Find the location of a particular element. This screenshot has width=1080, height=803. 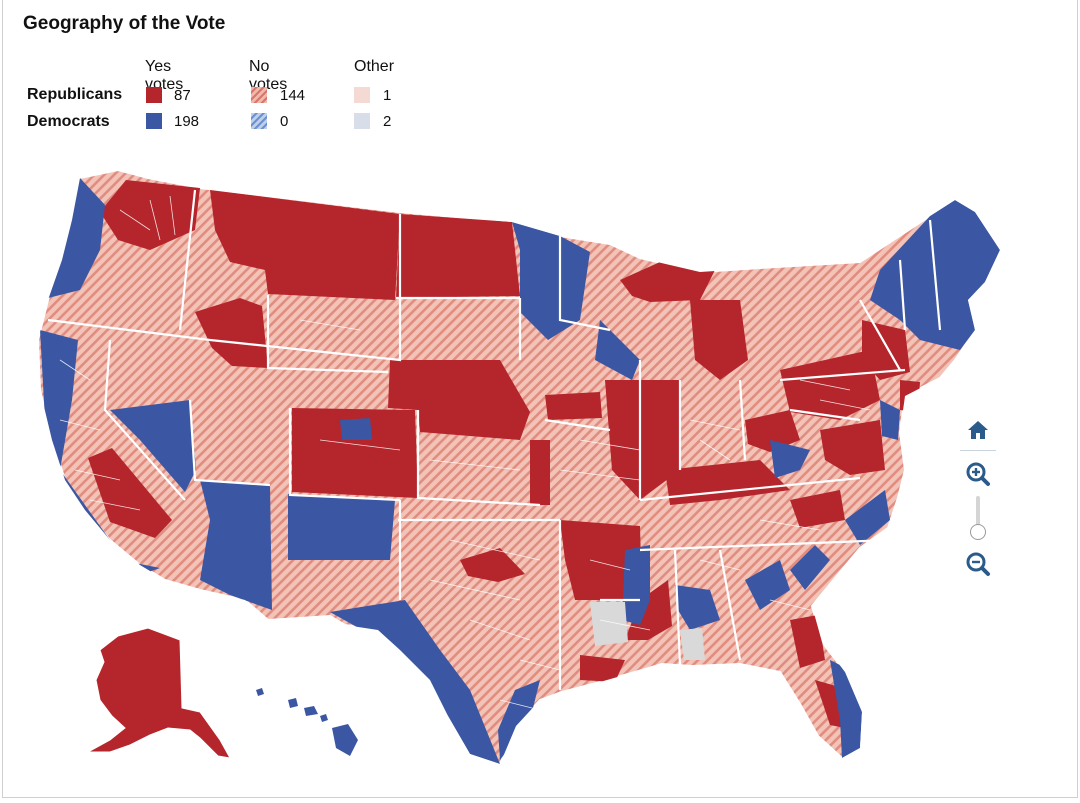

home-icon is located at coordinates (978, 430).